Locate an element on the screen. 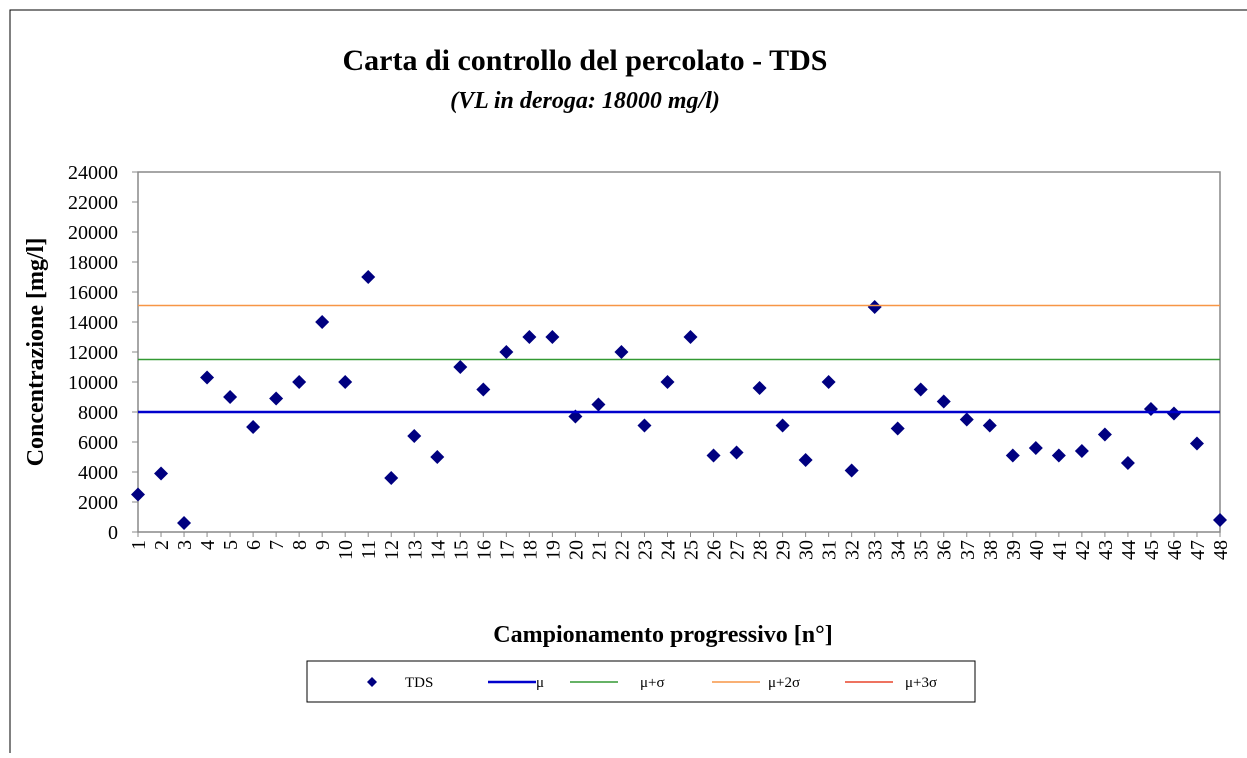  x-tick-label: 2 is located at coordinates (162, 545).